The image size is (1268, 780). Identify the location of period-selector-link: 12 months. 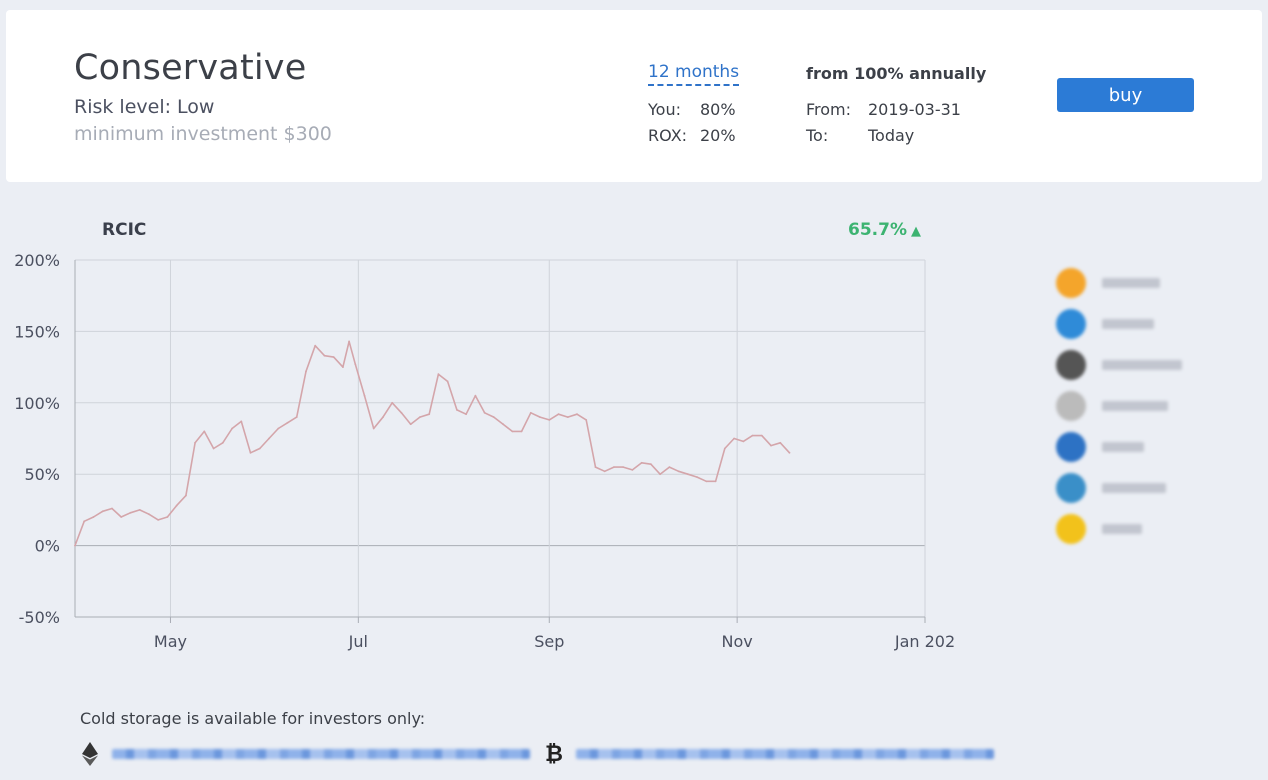
(694, 74).